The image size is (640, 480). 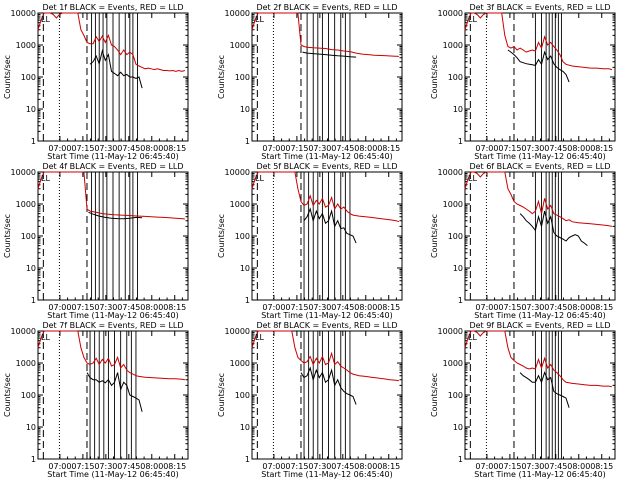 What do you see at coordinates (539, 7) in the screenshot?
I see `panel-title: Det 3f BLACK = Events, RED = LLD` at bounding box center [539, 7].